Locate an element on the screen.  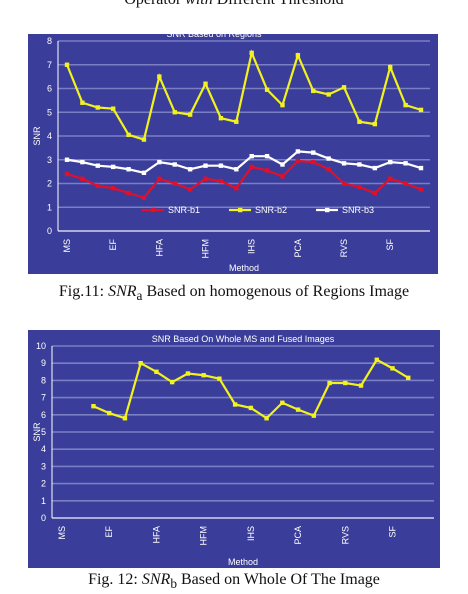
chart-2-ytick-label: 9 is located at coordinates (43, 363).